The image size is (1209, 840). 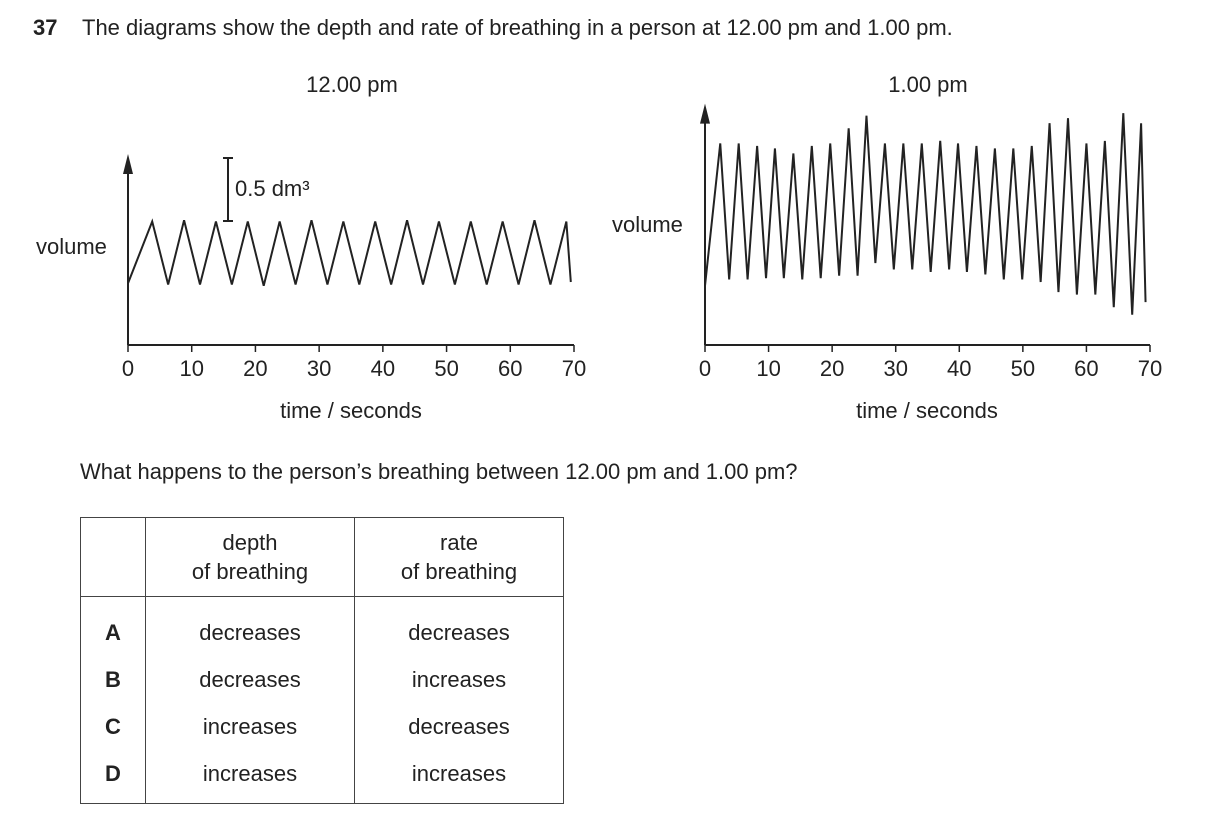 I want to click on option-letter: D, so click(x=113, y=777).